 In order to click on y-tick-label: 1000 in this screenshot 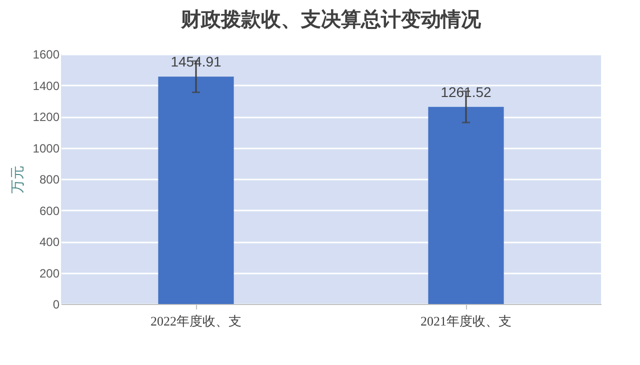, I will do `click(46, 148)`.